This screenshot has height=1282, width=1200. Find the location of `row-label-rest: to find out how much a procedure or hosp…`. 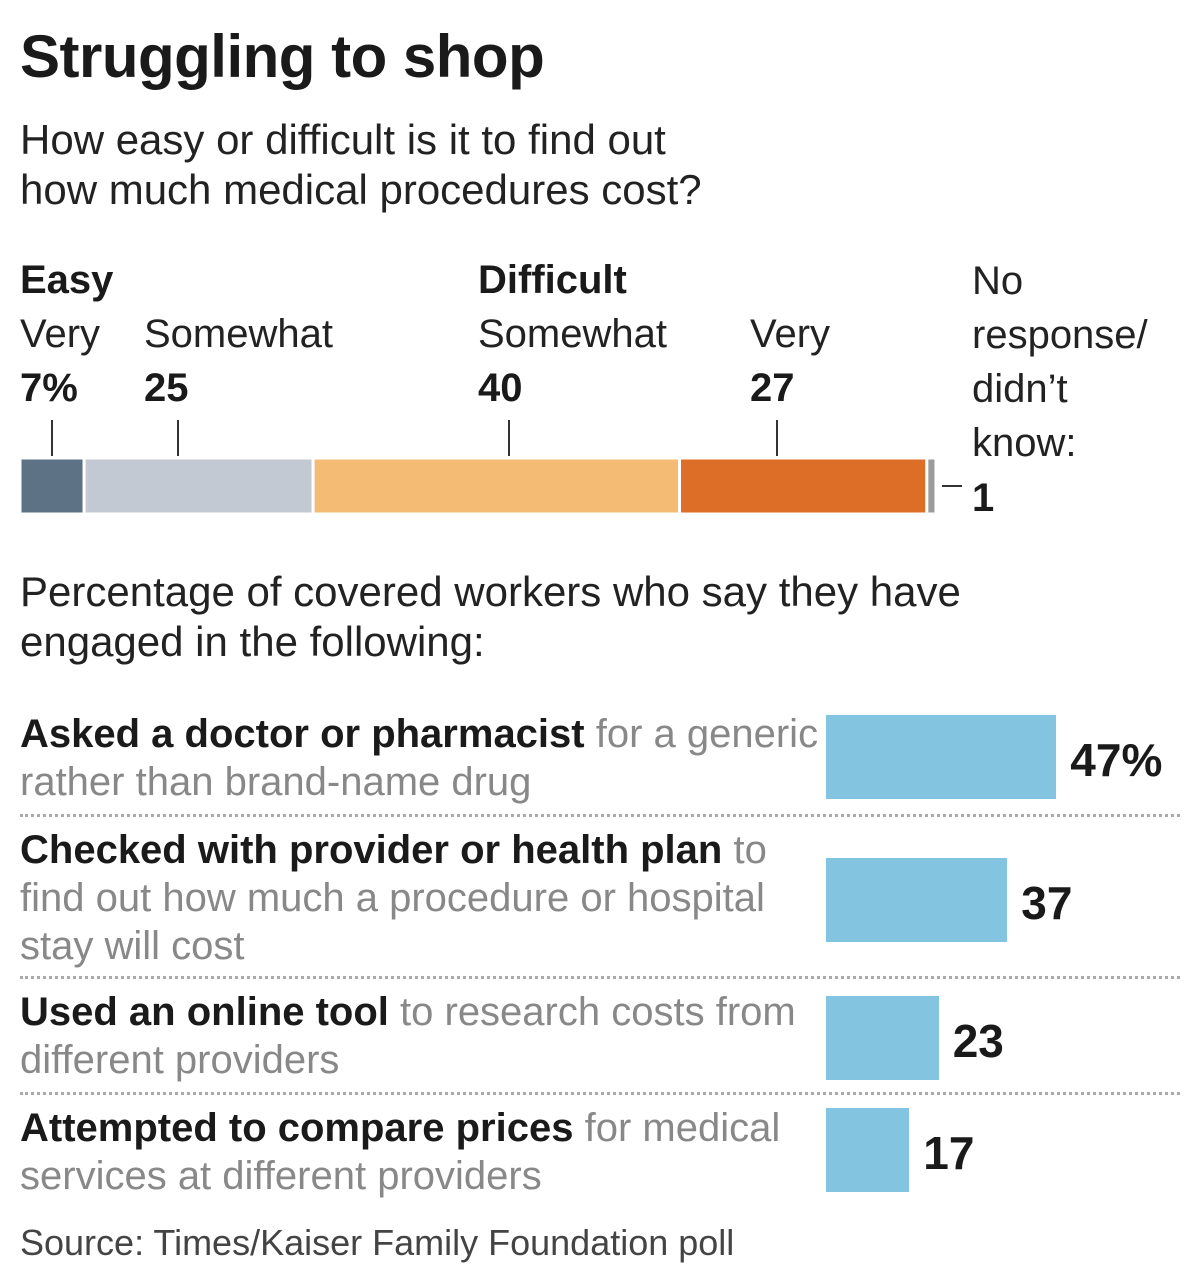

row-label-rest: to find out how much a procedure or hosp… is located at coordinates (393, 898).